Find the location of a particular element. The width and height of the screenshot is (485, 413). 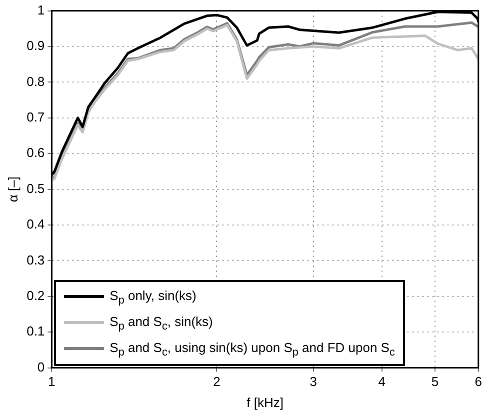

y-tick-label: 0 is located at coordinates (41, 366).